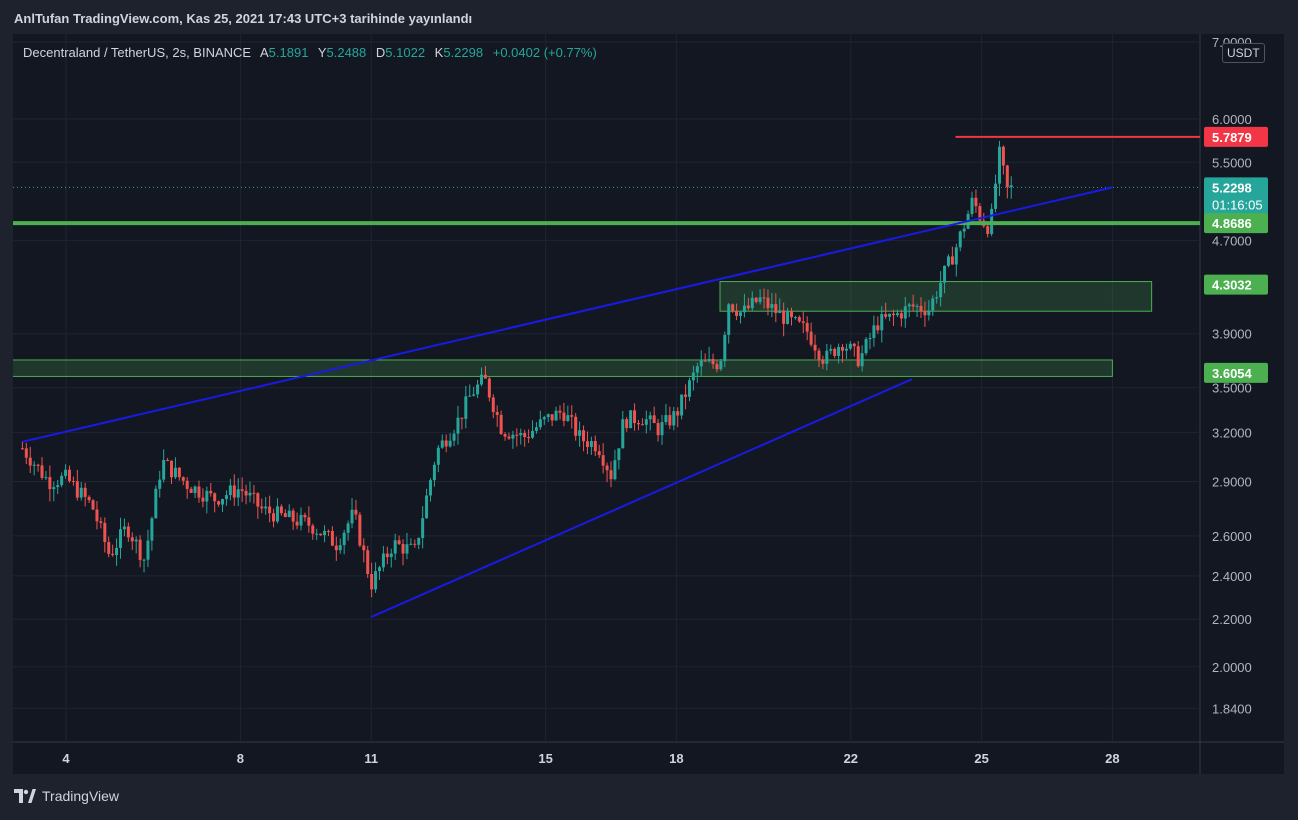  What do you see at coordinates (81, 796) in the screenshot?
I see `footer-brand: TradingView` at bounding box center [81, 796].